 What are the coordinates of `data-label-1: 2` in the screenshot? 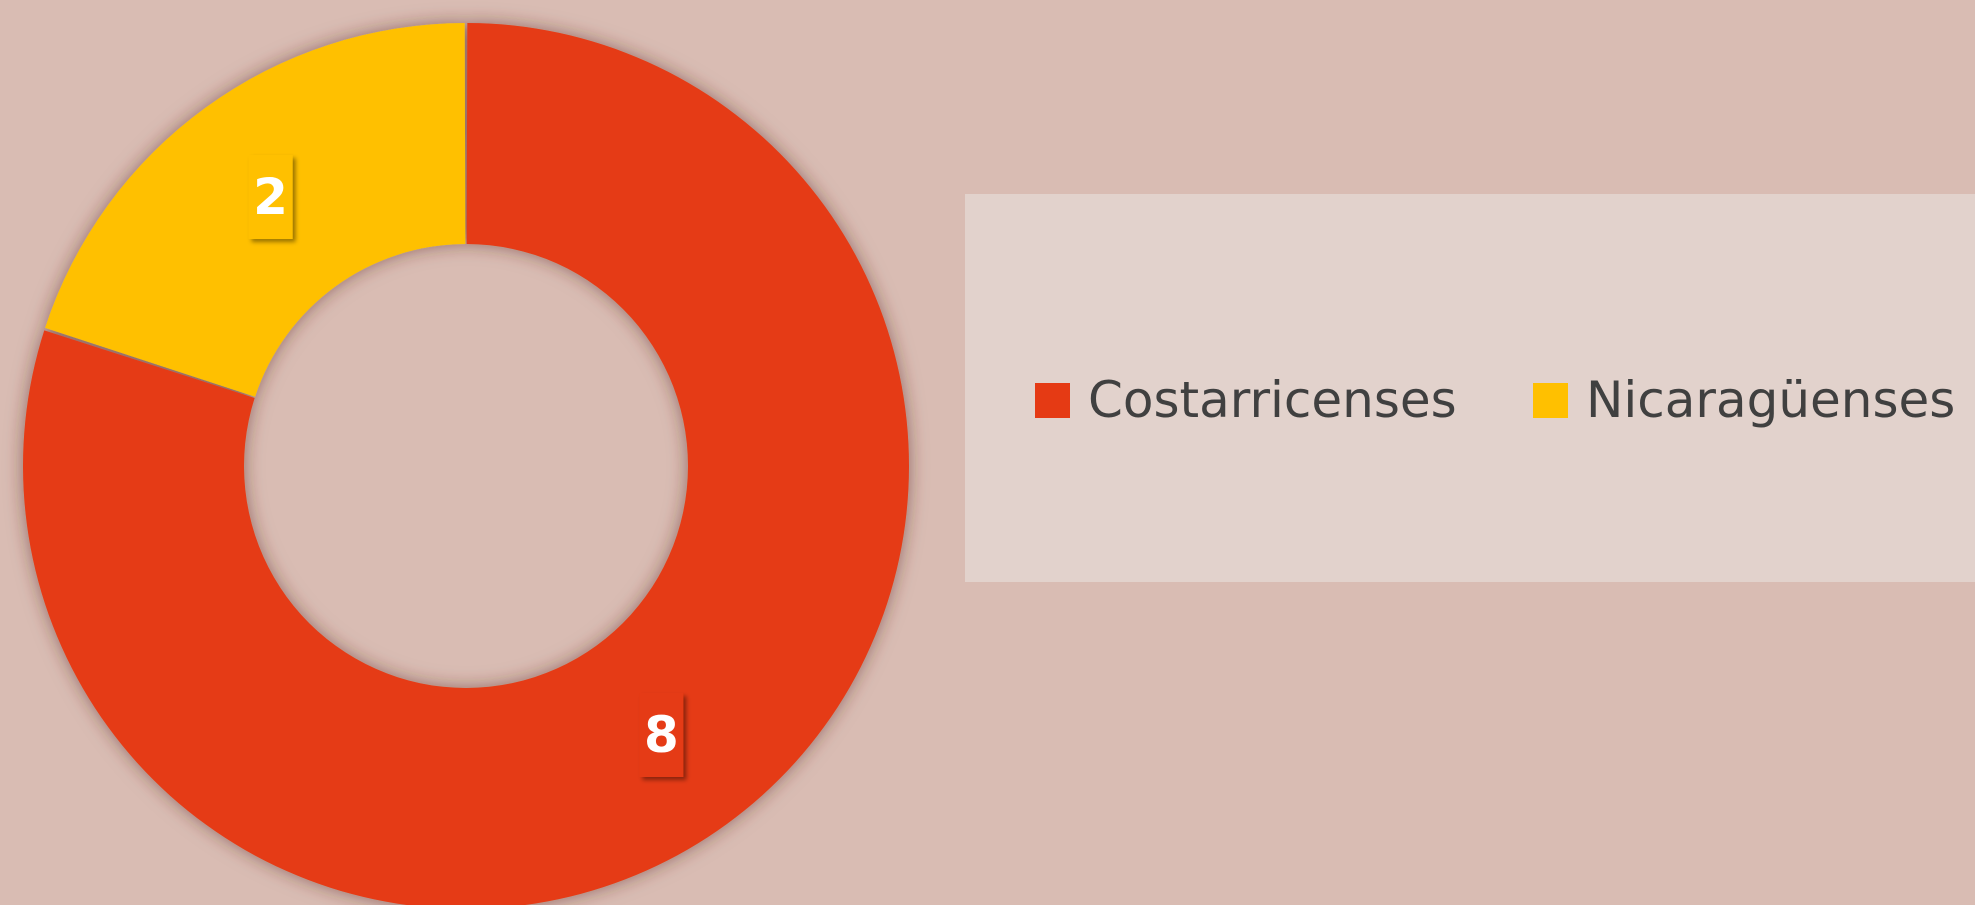 It's located at (270, 197).